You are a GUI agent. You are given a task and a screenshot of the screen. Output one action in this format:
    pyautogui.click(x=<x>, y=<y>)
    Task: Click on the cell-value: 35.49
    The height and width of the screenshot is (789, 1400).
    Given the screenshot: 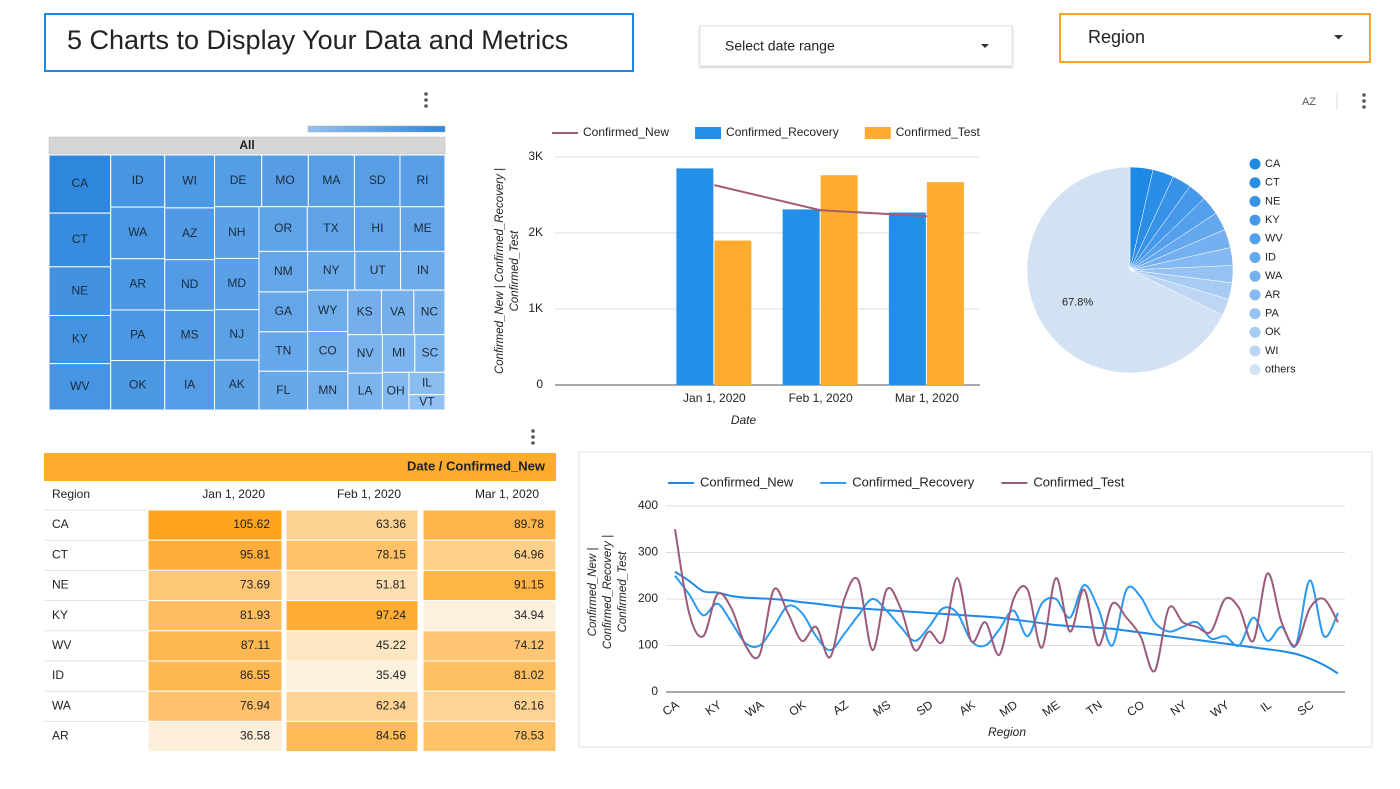 What is the action you would take?
    pyautogui.click(x=391, y=675)
    